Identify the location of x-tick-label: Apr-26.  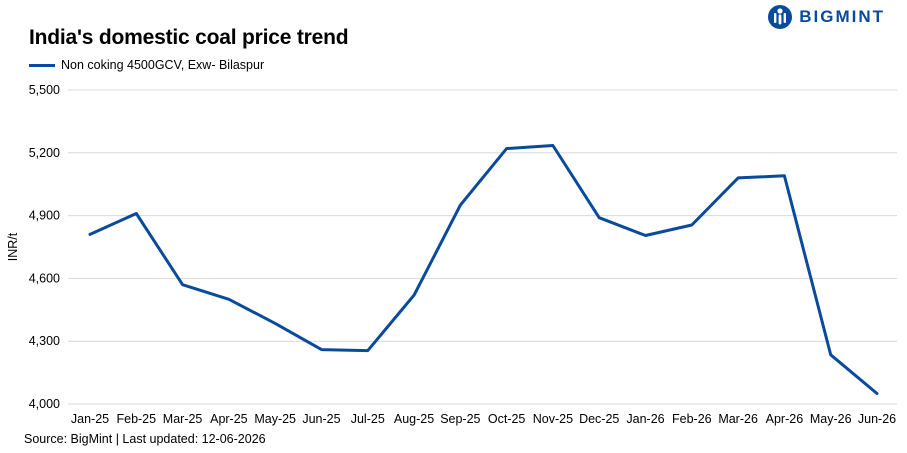
(785, 419).